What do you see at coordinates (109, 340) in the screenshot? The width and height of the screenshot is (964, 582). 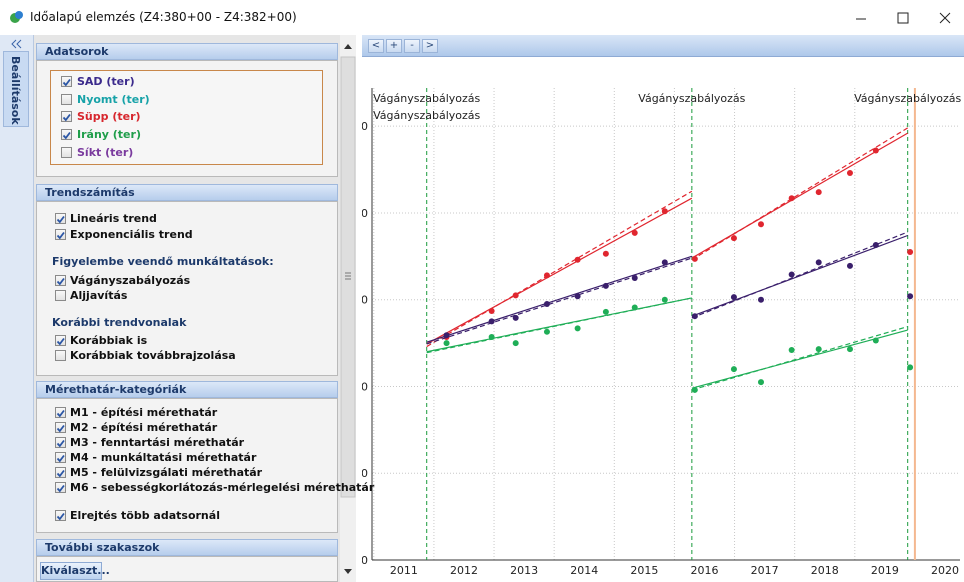 I see `trend-option: Korábbiak is` at bounding box center [109, 340].